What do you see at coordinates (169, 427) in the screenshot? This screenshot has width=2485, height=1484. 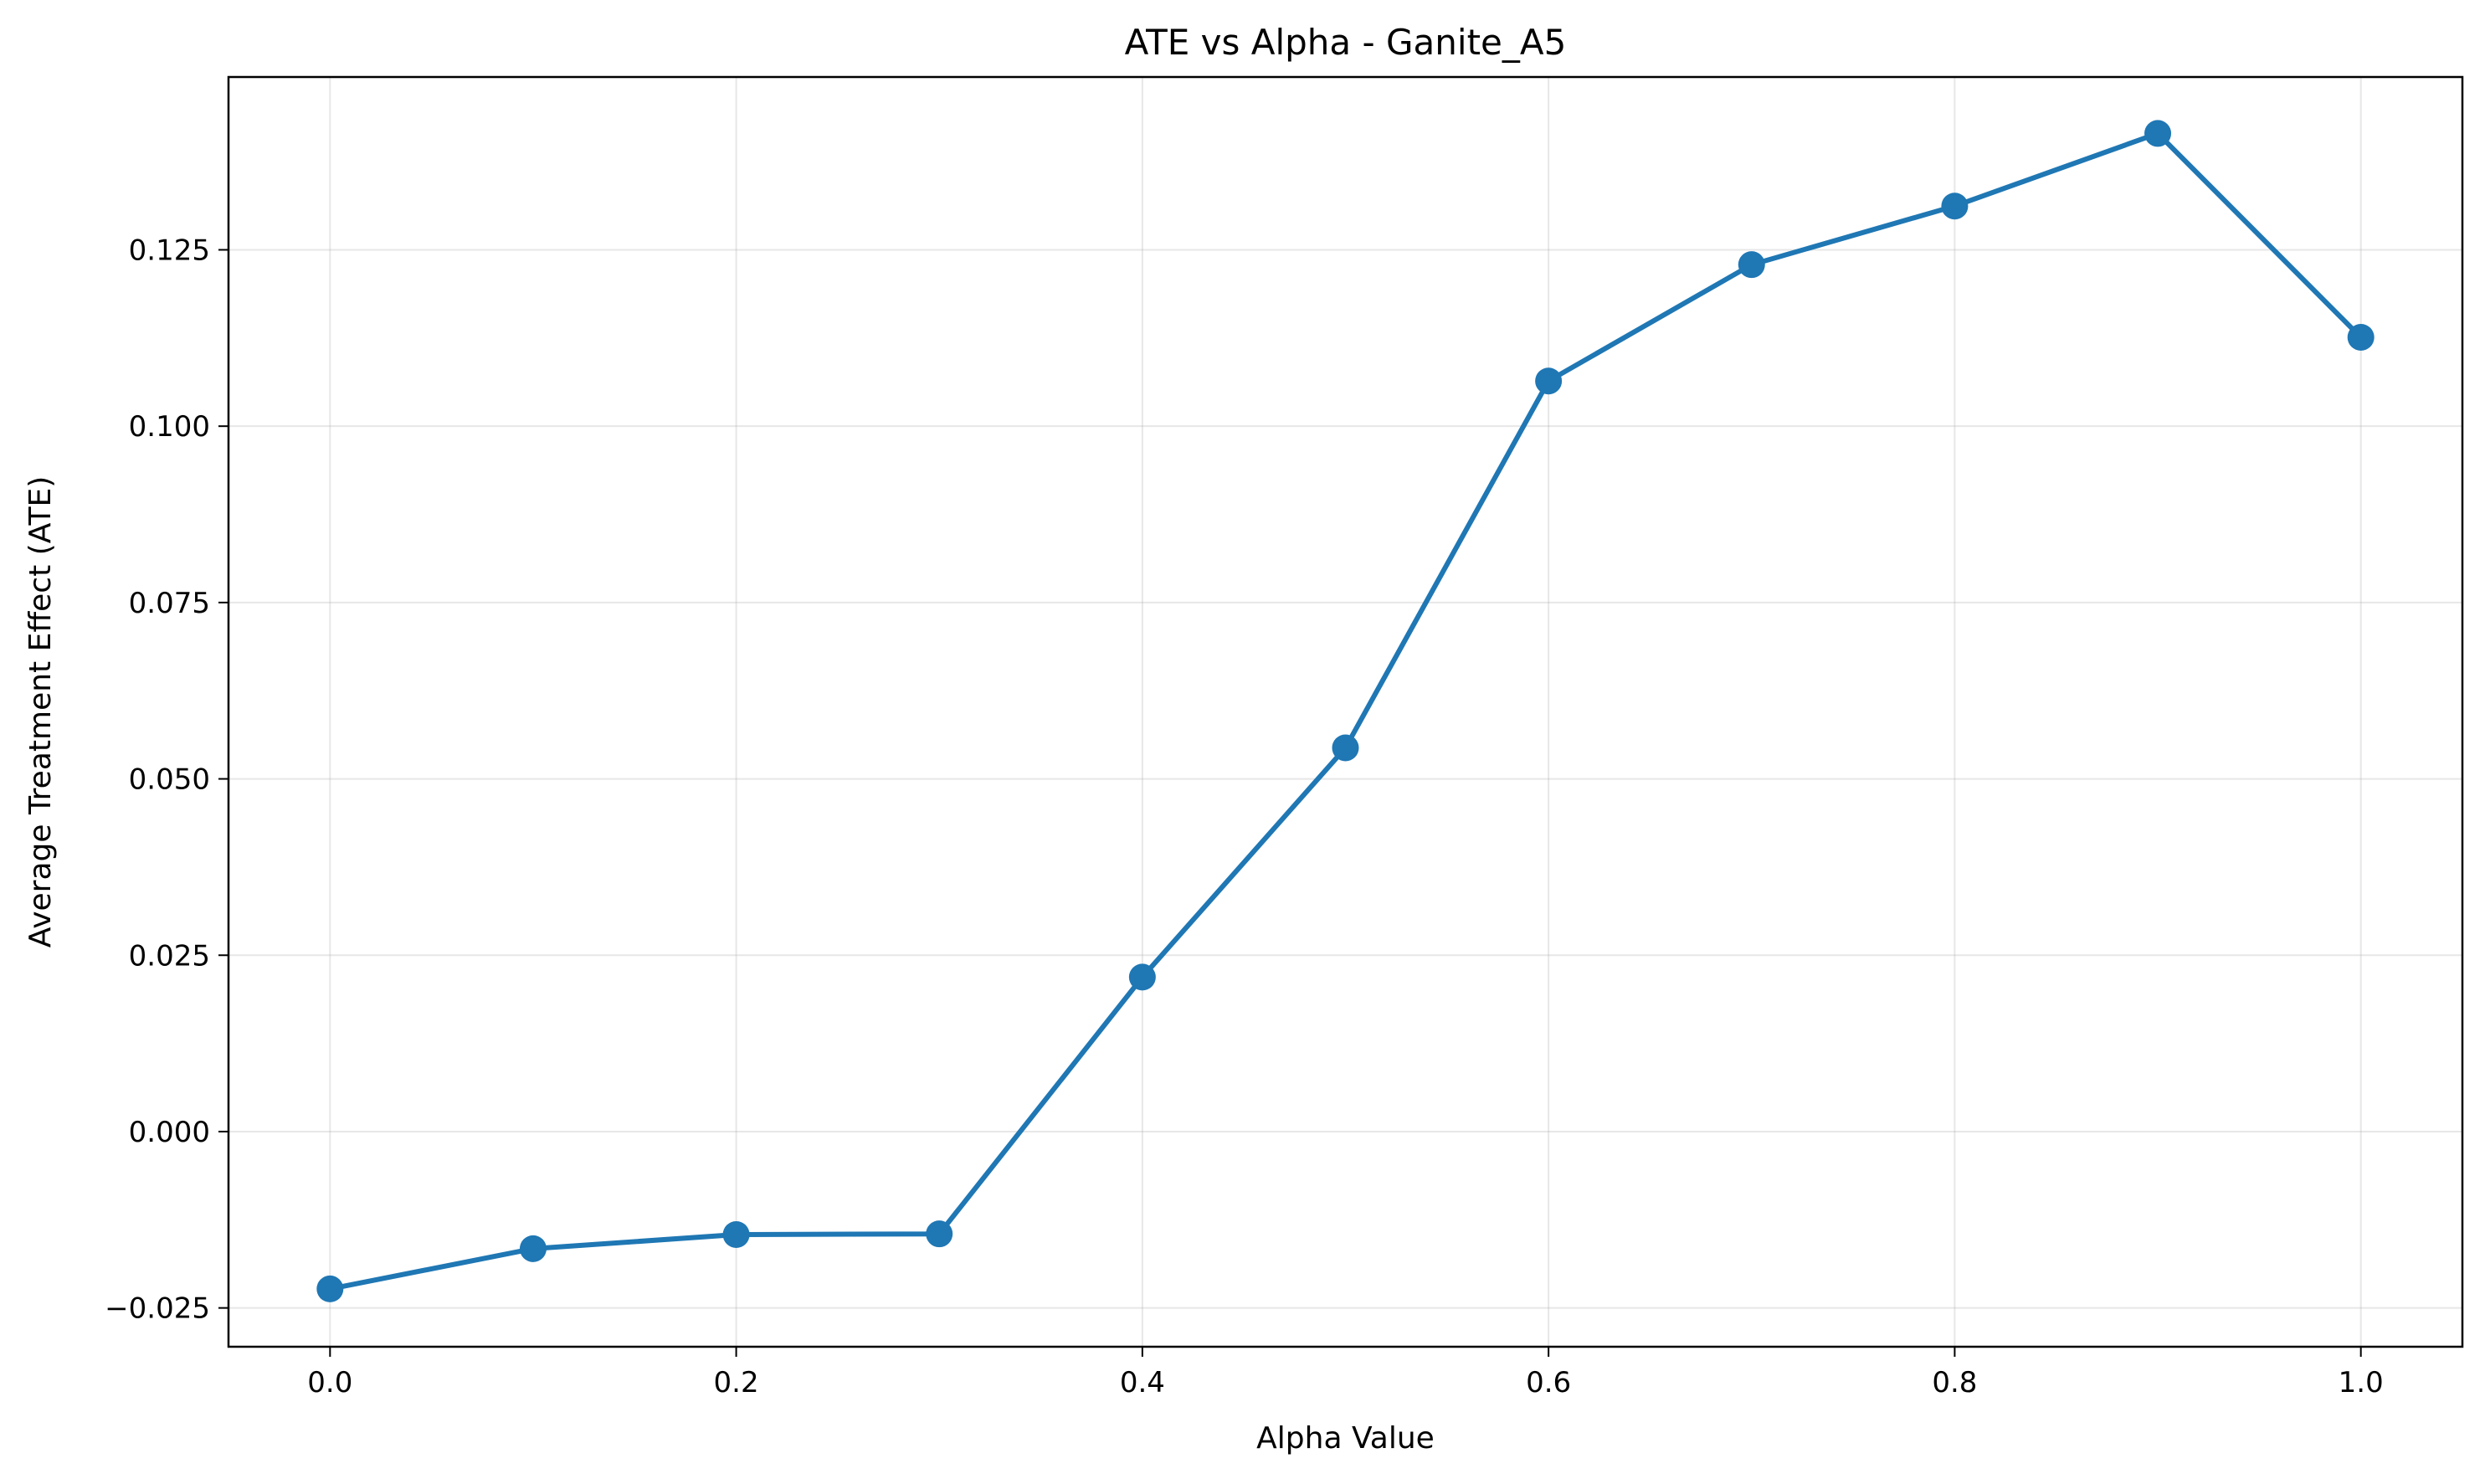 I see `y-tick-label: 0.100` at bounding box center [169, 427].